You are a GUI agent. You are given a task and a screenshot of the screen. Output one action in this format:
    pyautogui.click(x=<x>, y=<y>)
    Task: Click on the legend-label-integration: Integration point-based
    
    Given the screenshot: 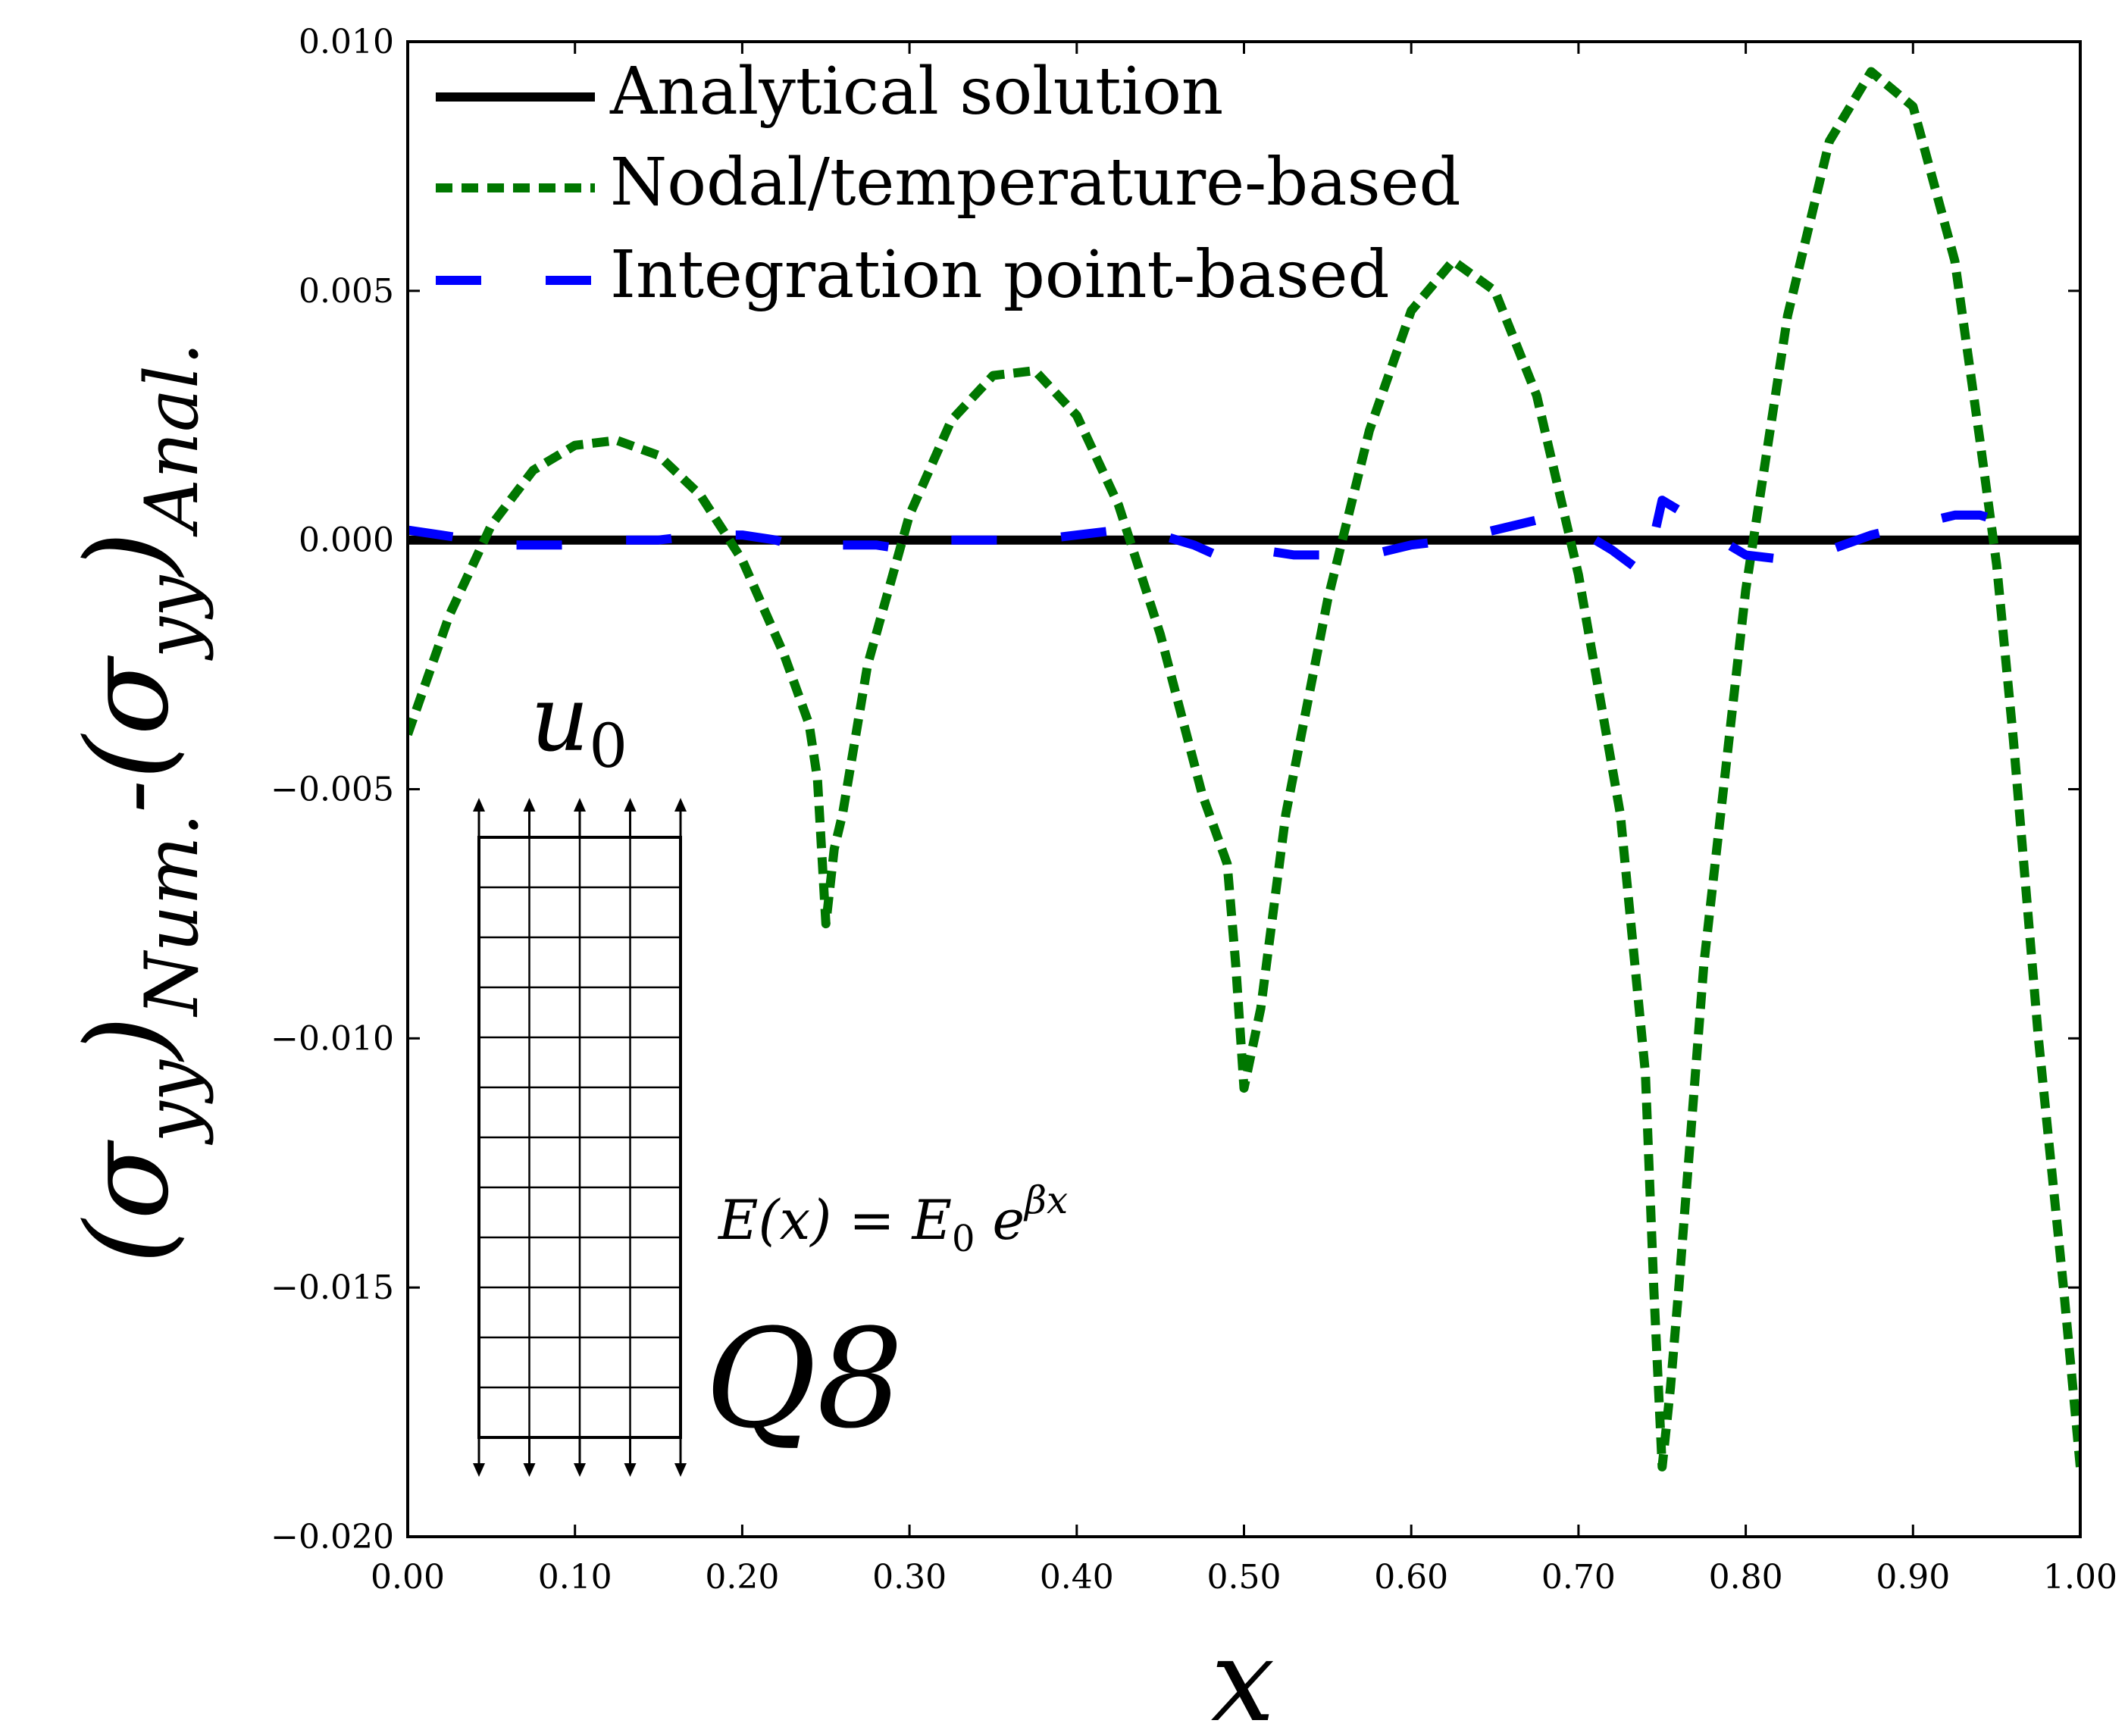 What is the action you would take?
    pyautogui.click(x=1000, y=275)
    